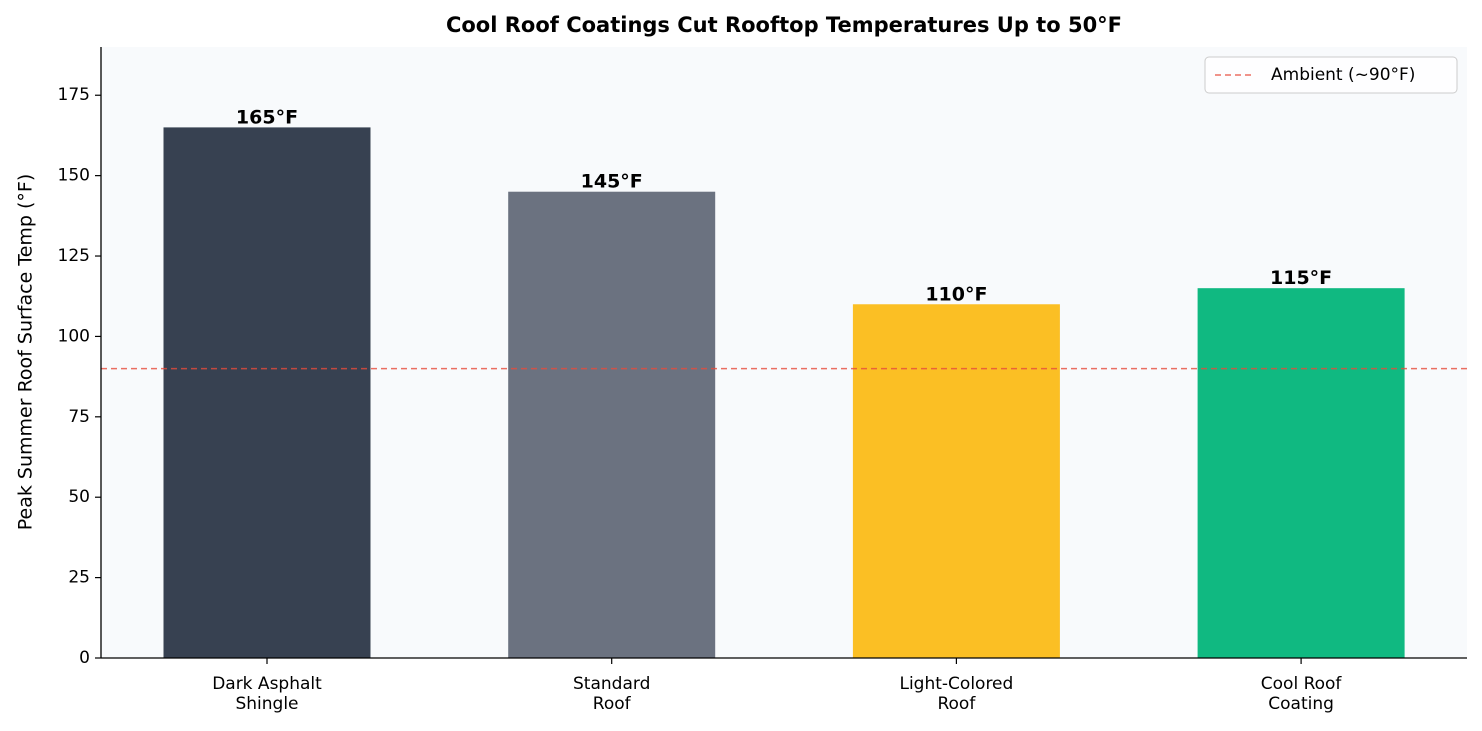  What do you see at coordinates (267, 117) in the screenshot?
I see `value-label: 165°F` at bounding box center [267, 117].